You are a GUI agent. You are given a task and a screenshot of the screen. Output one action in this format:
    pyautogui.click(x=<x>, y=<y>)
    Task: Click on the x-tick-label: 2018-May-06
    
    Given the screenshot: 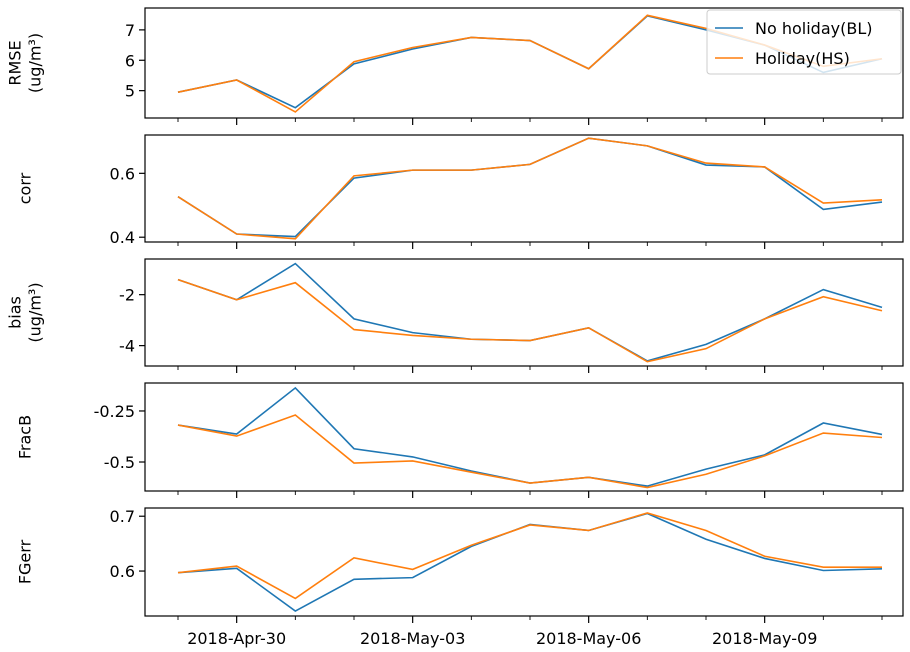 What is the action you would take?
    pyautogui.click(x=588, y=638)
    